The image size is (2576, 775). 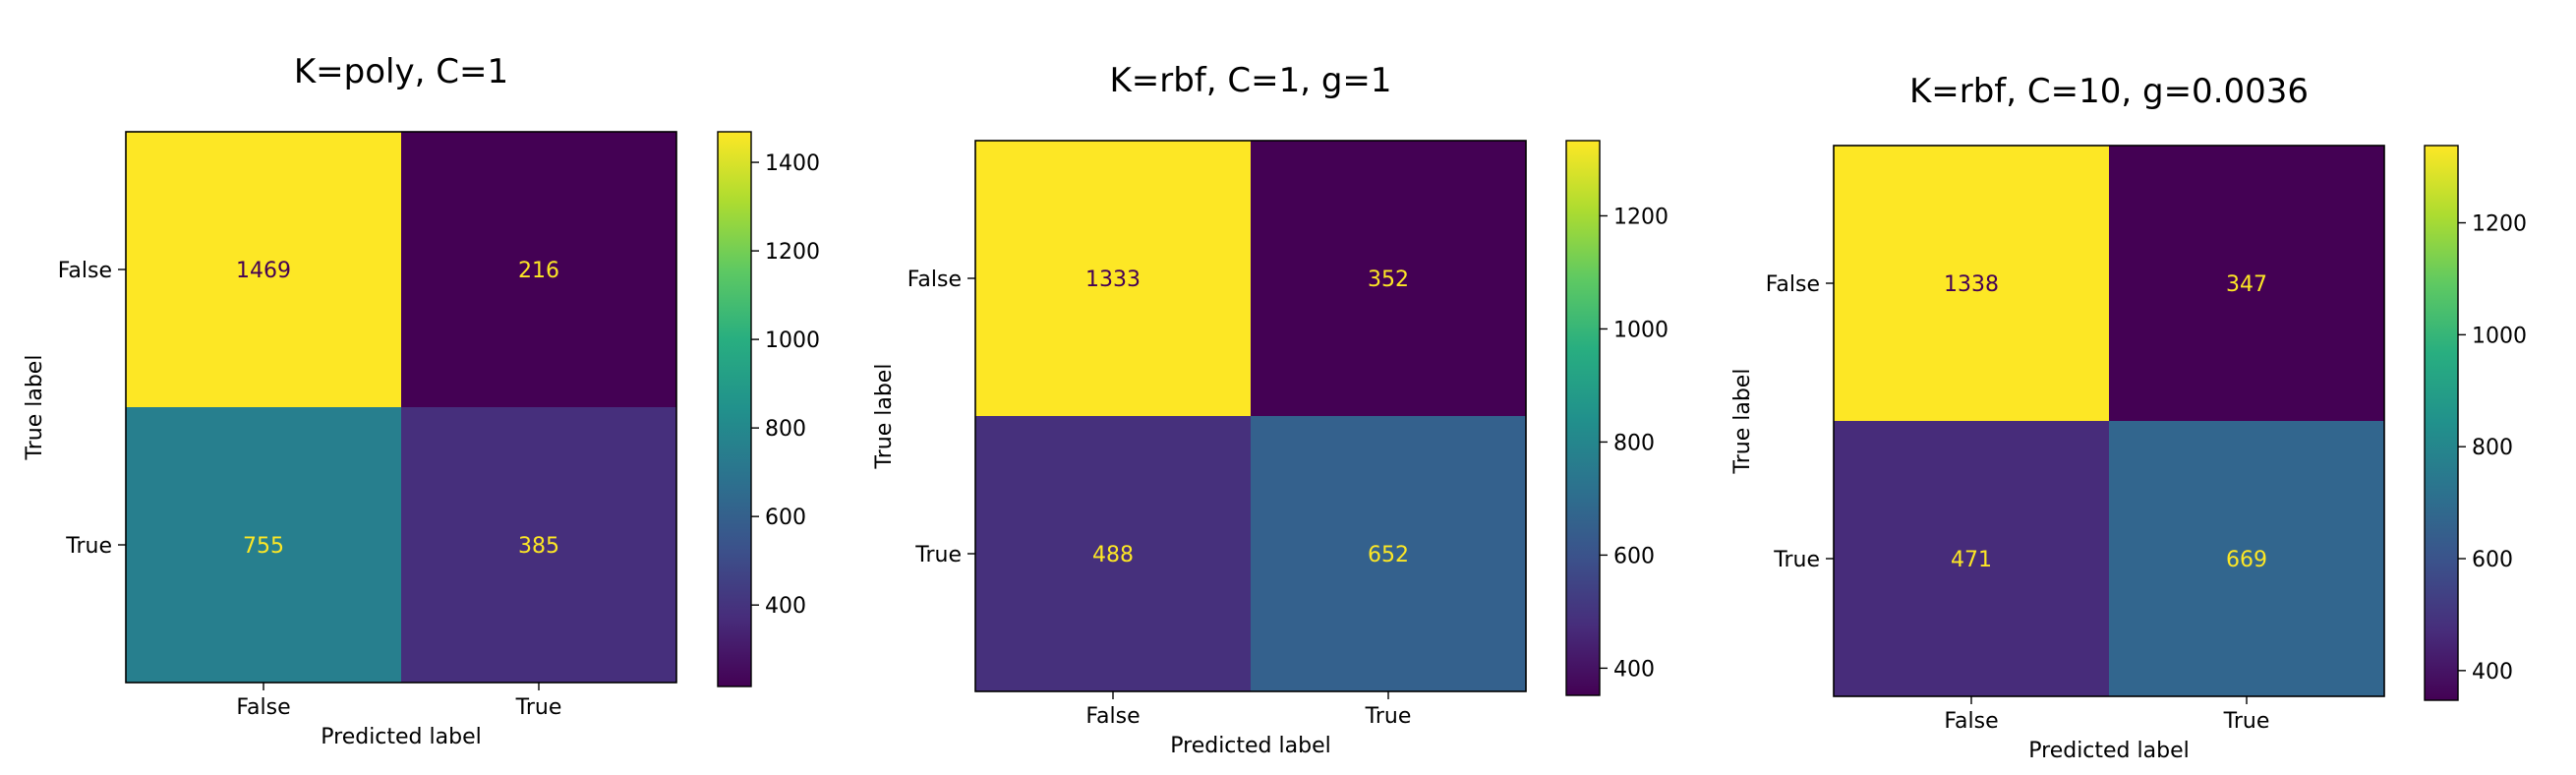 What do you see at coordinates (792, 163) in the screenshot?
I see `colorbar-tick-label: 1400` at bounding box center [792, 163].